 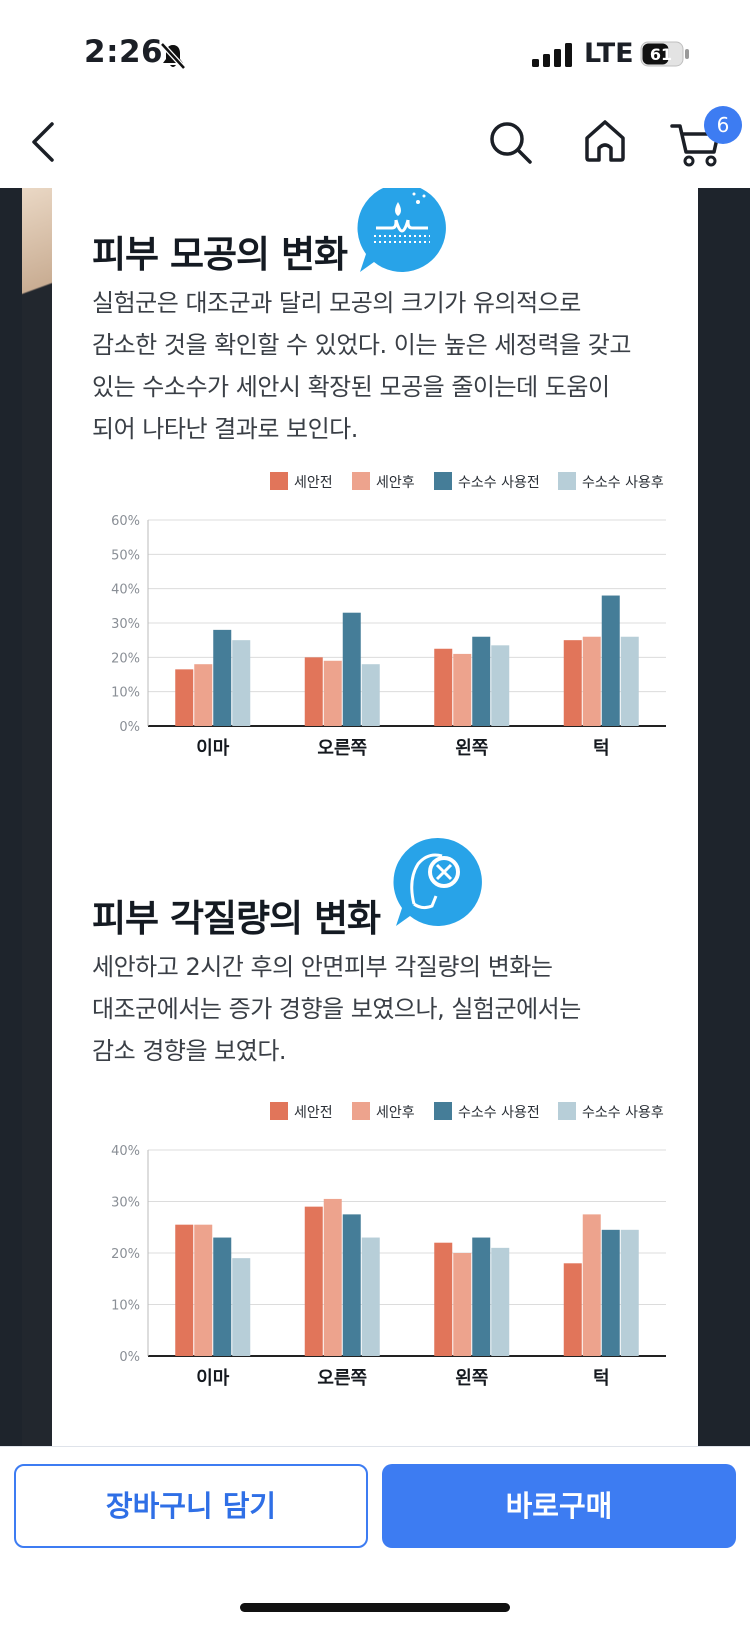 I want to click on y-tick-label: 60%, so click(x=125, y=521).